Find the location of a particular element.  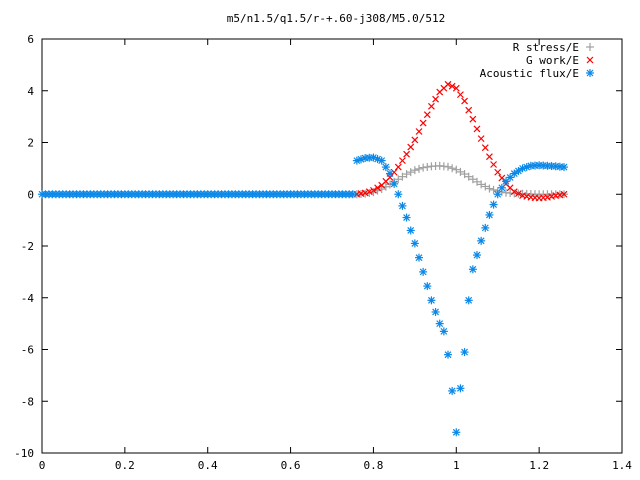

y-tick-label: 0 is located at coordinates (30, 194).